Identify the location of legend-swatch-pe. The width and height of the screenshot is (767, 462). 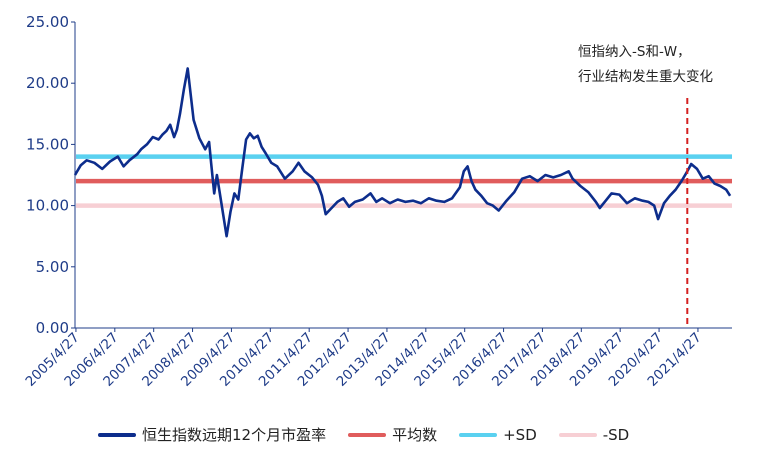
(117, 434).